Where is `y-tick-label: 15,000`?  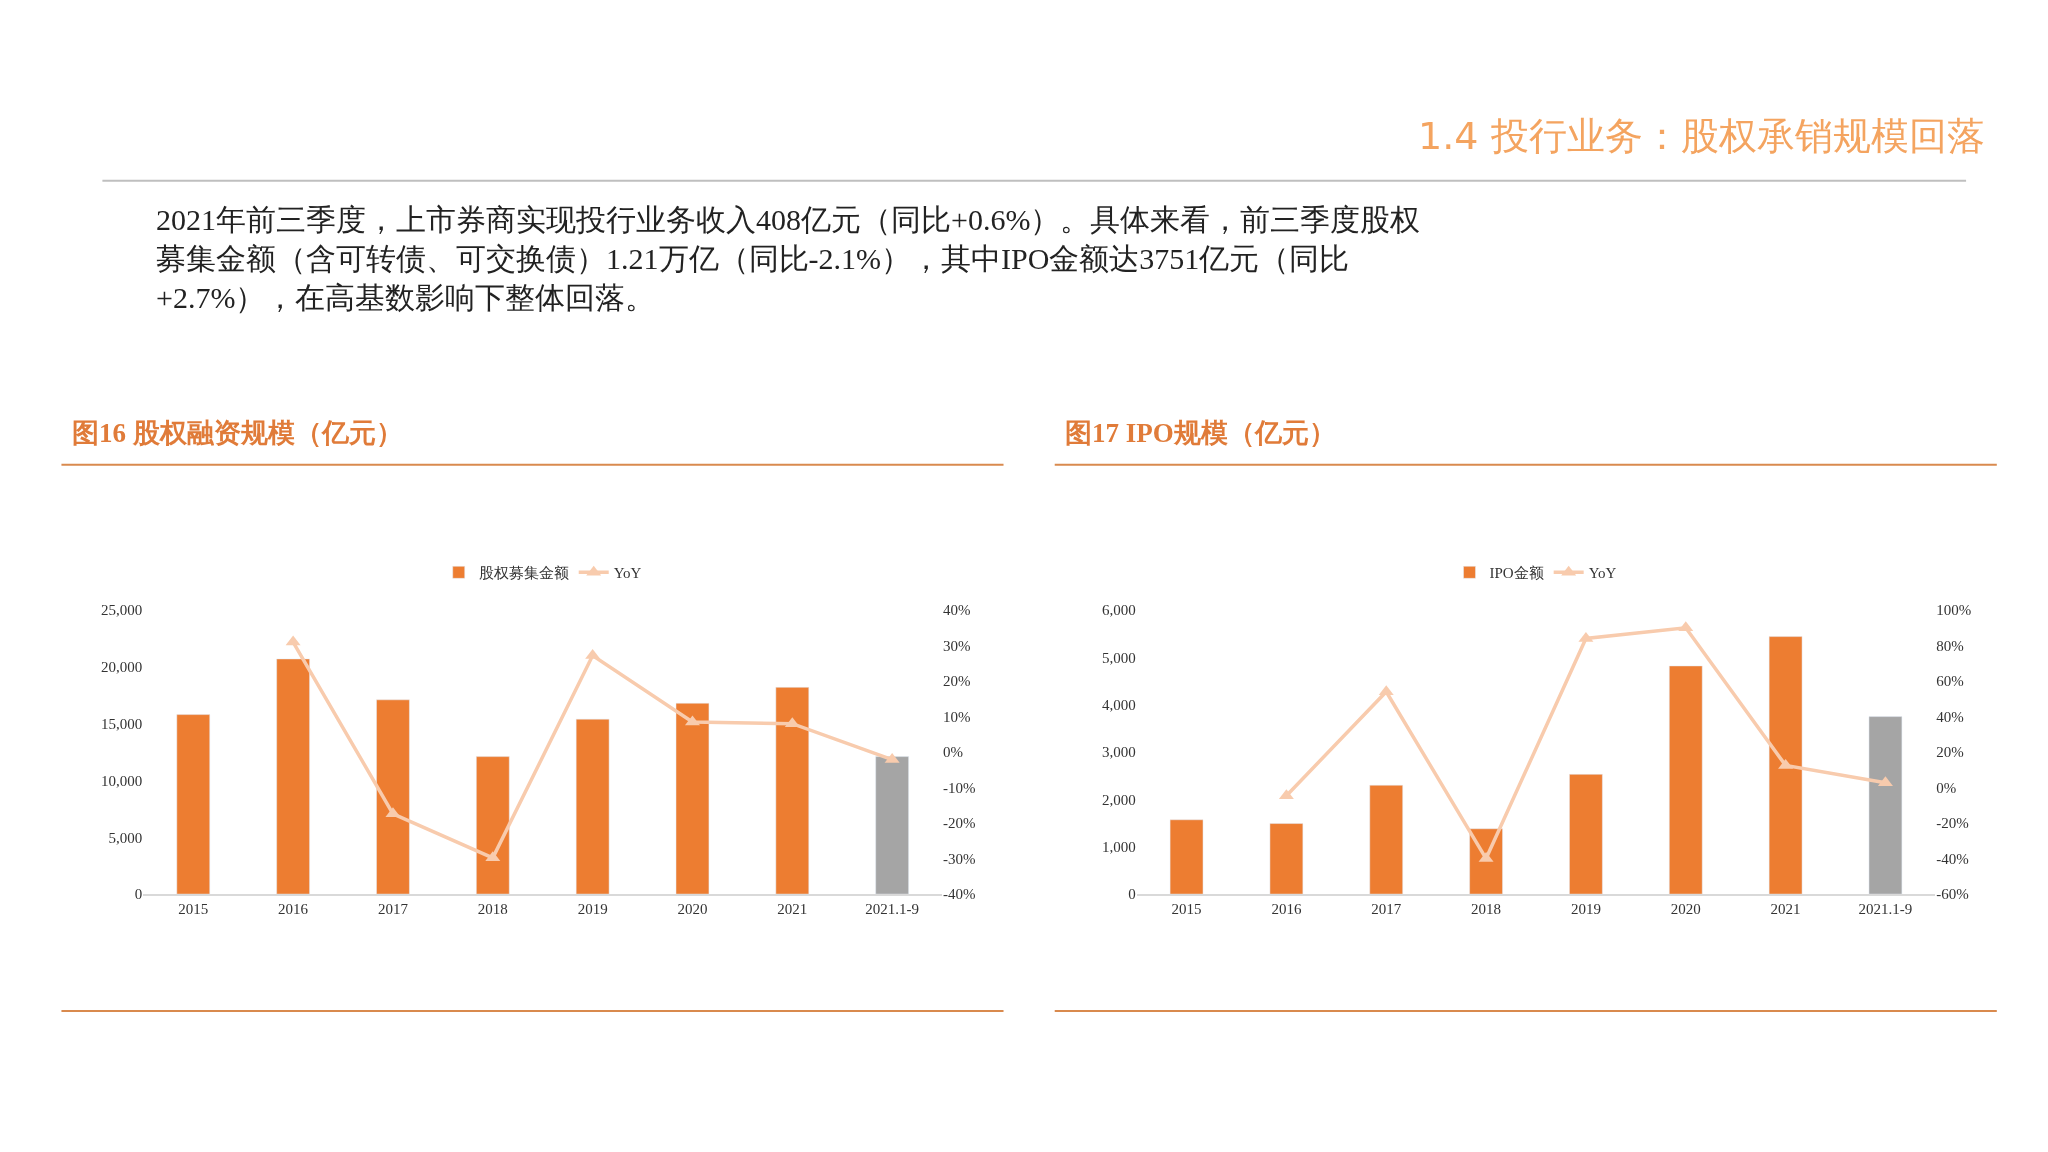 y-tick-label: 15,000 is located at coordinates (122, 723).